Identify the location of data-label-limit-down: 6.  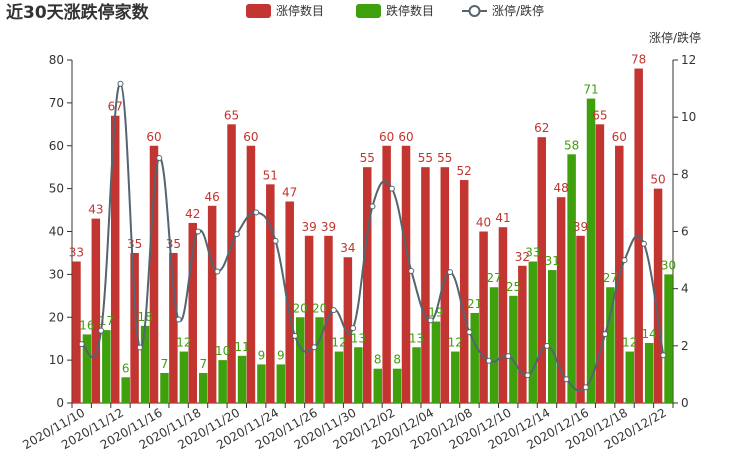
(126, 368).